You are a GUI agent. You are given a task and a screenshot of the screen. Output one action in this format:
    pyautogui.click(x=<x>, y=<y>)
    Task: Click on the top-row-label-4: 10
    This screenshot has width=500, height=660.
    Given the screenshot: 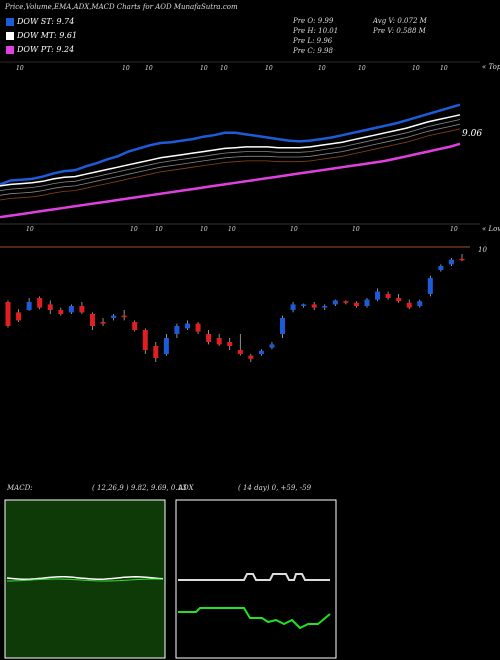 What is the action you would take?
    pyautogui.click(x=224, y=68)
    